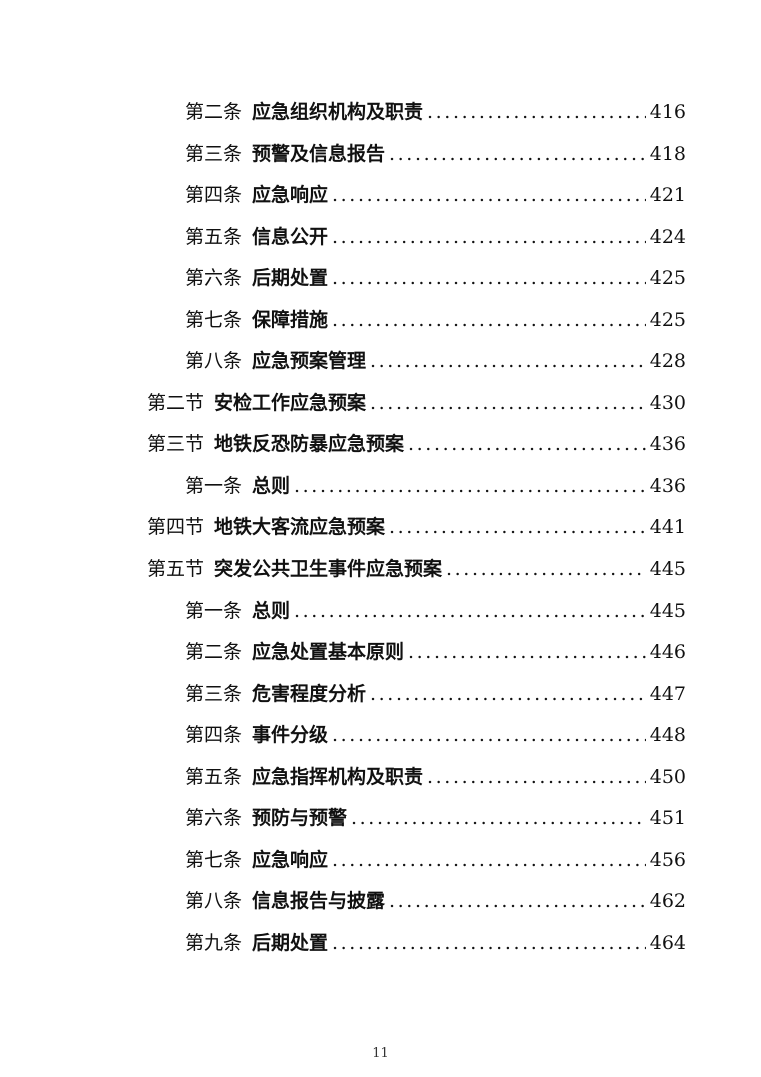 The width and height of the screenshot is (761, 1077). I want to click on toc-entry: 第七条 应急响应 456, so click(343, 861).